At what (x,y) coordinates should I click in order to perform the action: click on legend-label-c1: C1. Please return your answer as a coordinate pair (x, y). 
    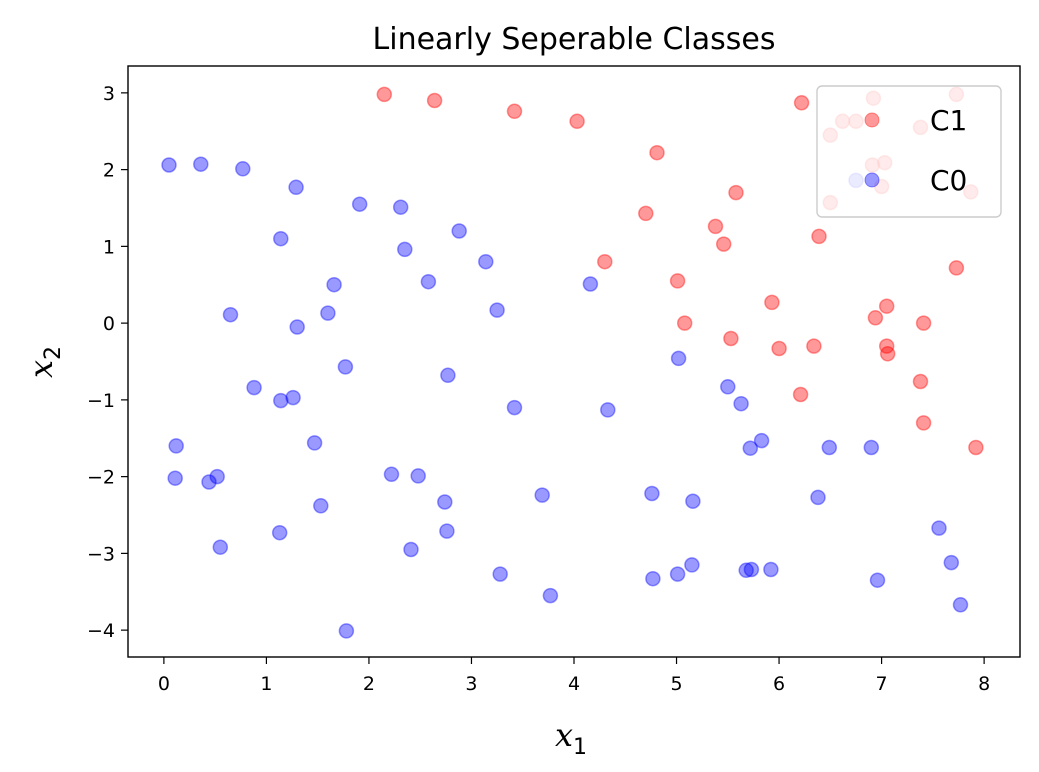
    Looking at the image, I should click on (948, 120).